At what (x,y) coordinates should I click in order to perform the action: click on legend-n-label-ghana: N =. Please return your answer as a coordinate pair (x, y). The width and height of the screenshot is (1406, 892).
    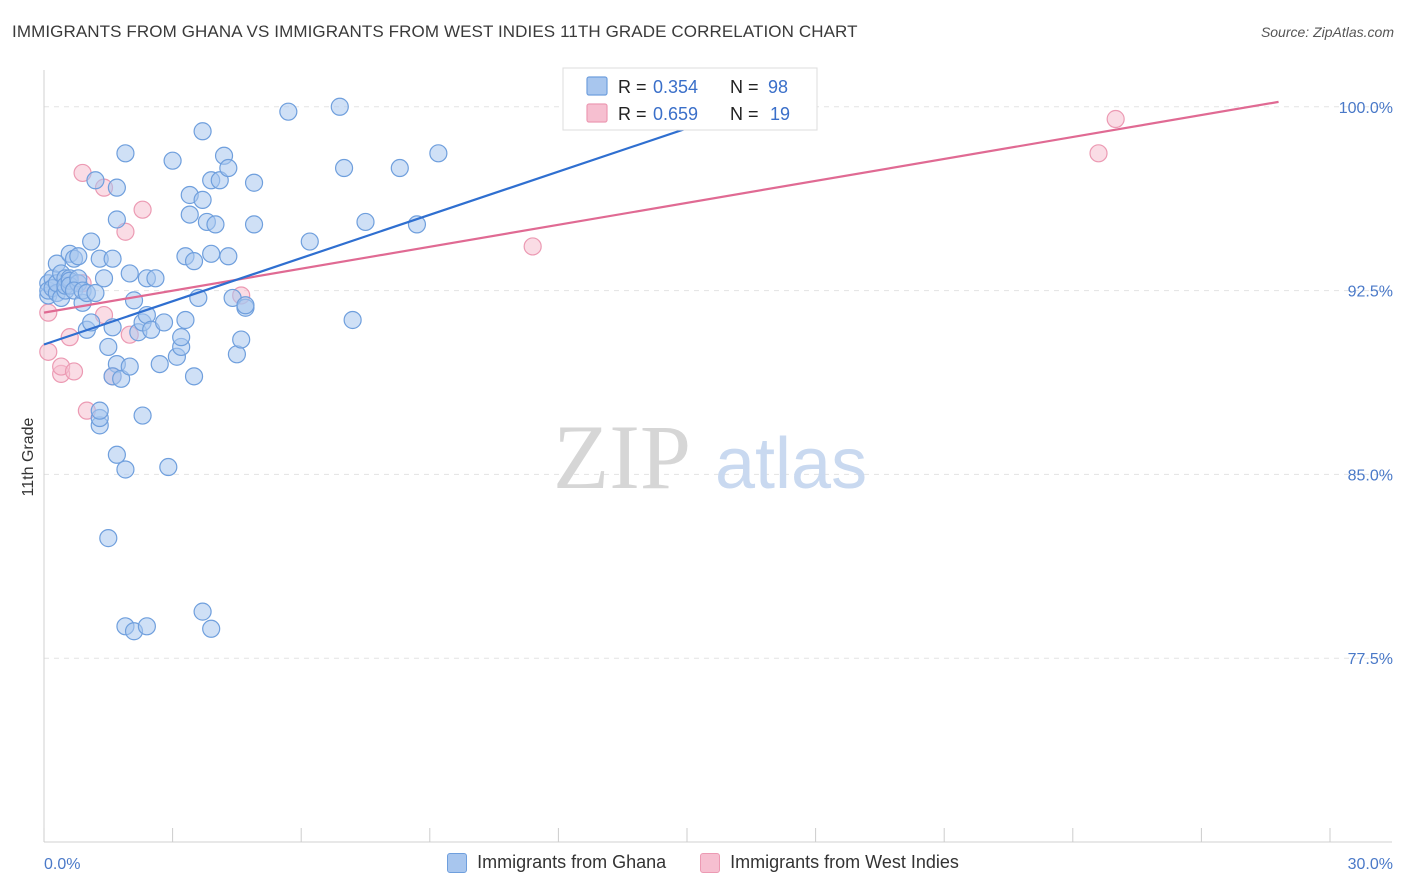
    Looking at the image, I should click on (744, 87).